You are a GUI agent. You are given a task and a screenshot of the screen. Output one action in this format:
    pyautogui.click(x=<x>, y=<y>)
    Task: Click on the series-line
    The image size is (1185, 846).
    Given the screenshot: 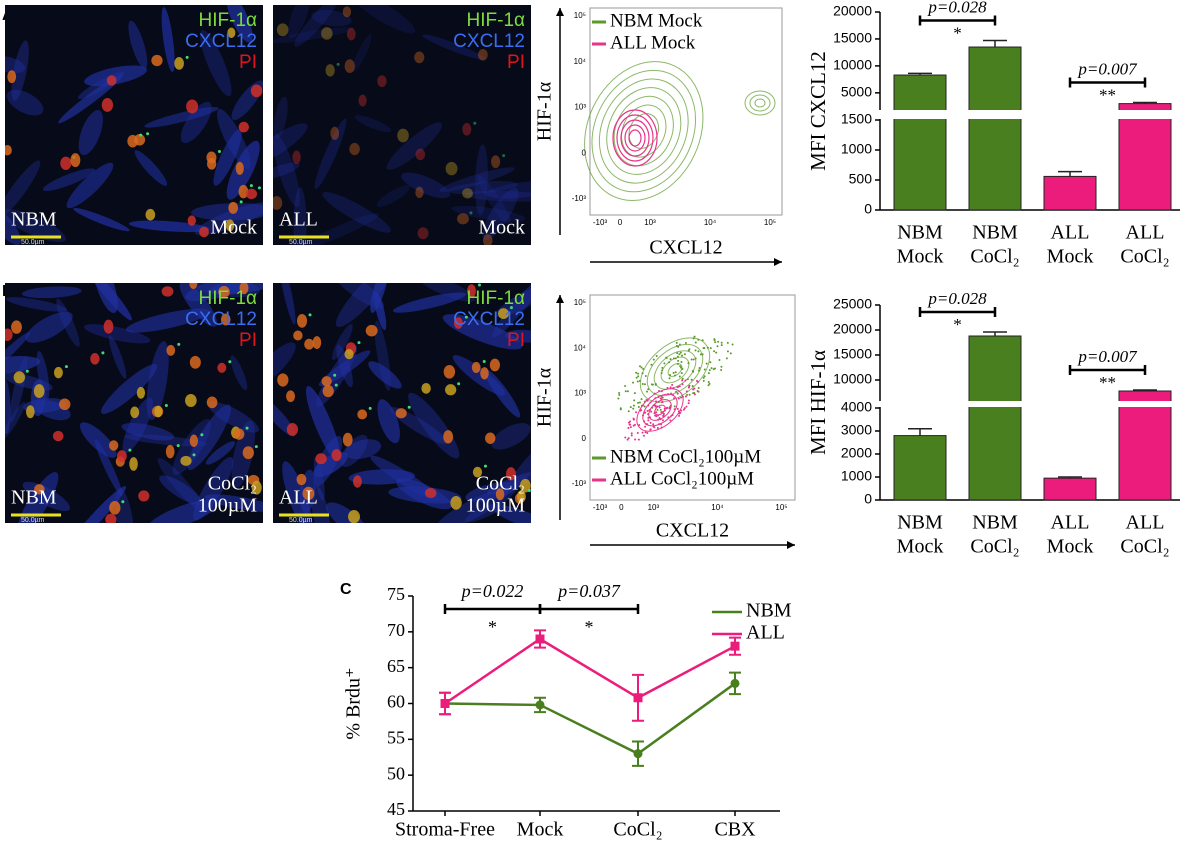 What is the action you would take?
    pyautogui.click(x=590, y=671)
    